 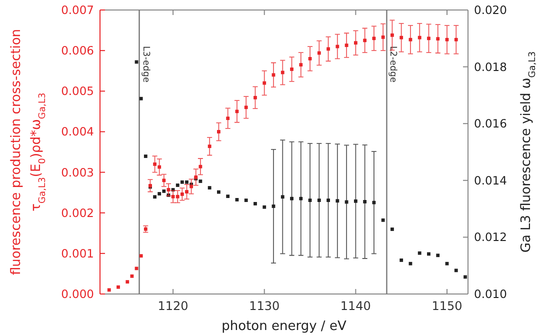 I want to click on y2-tick-label: 0.010, so click(x=490, y=294).